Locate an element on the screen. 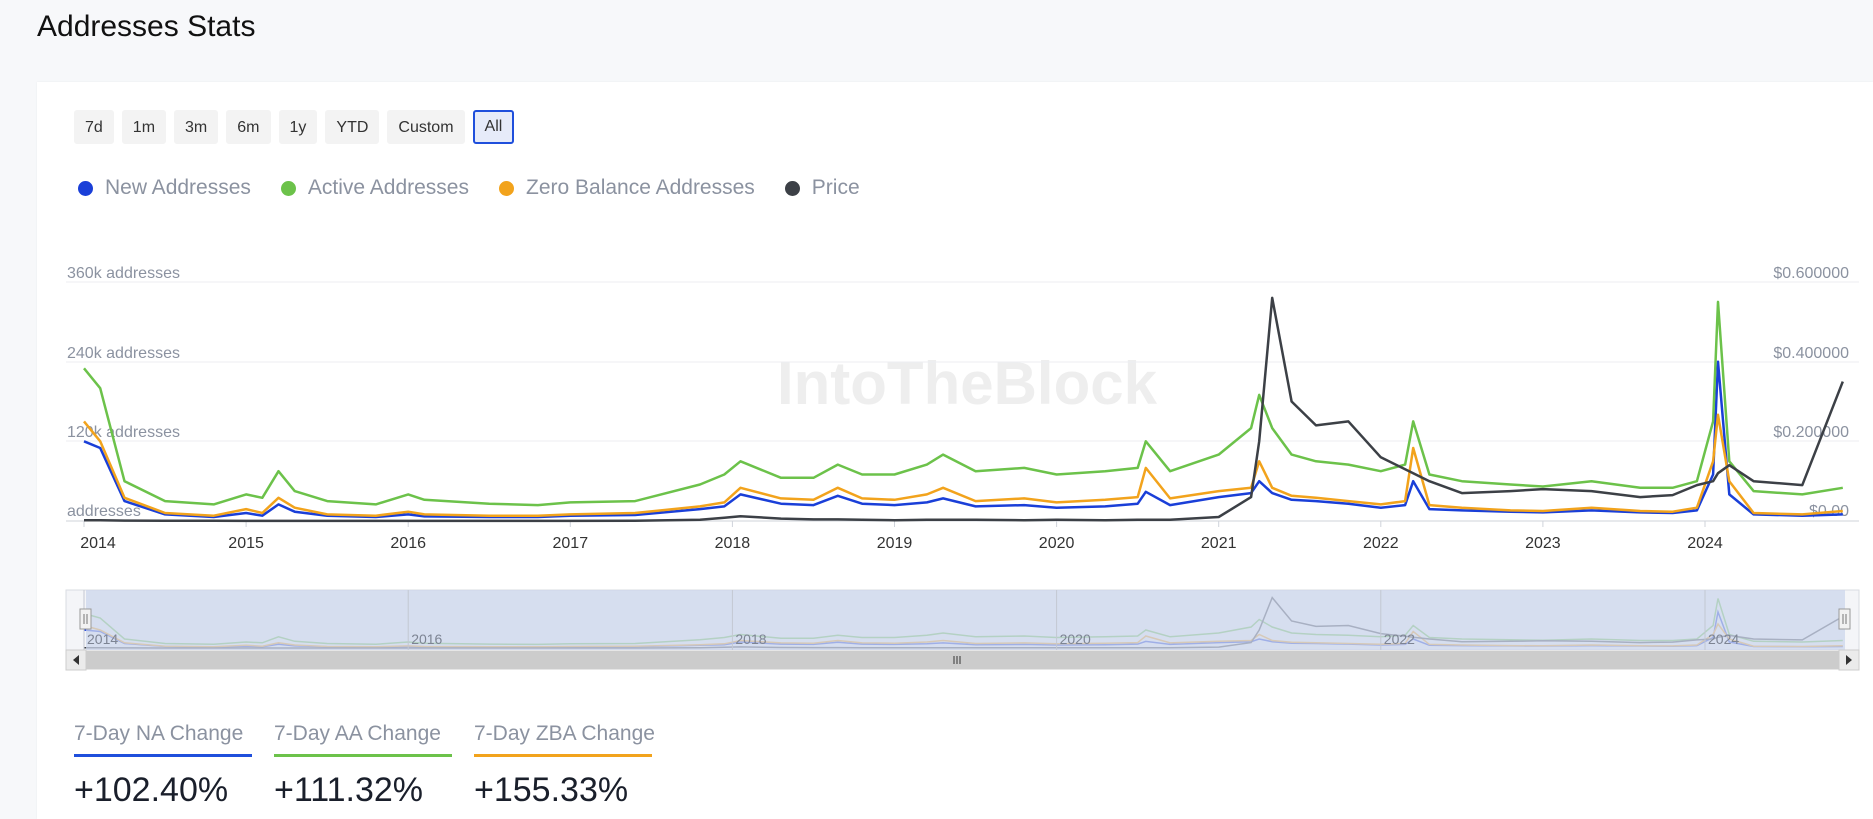  navigator-axis: 2014 2016 2018 2020 2022 2024 is located at coordinates (911, 620).